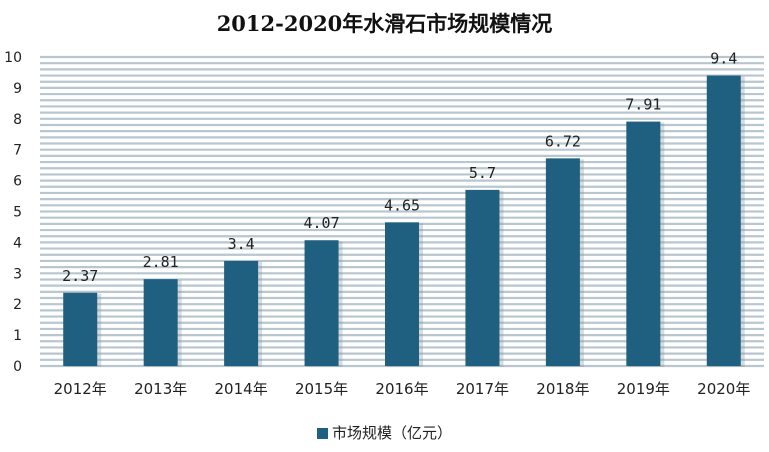 The image size is (769, 452). What do you see at coordinates (322, 433) in the screenshot?
I see `legend-swatch` at bounding box center [322, 433].